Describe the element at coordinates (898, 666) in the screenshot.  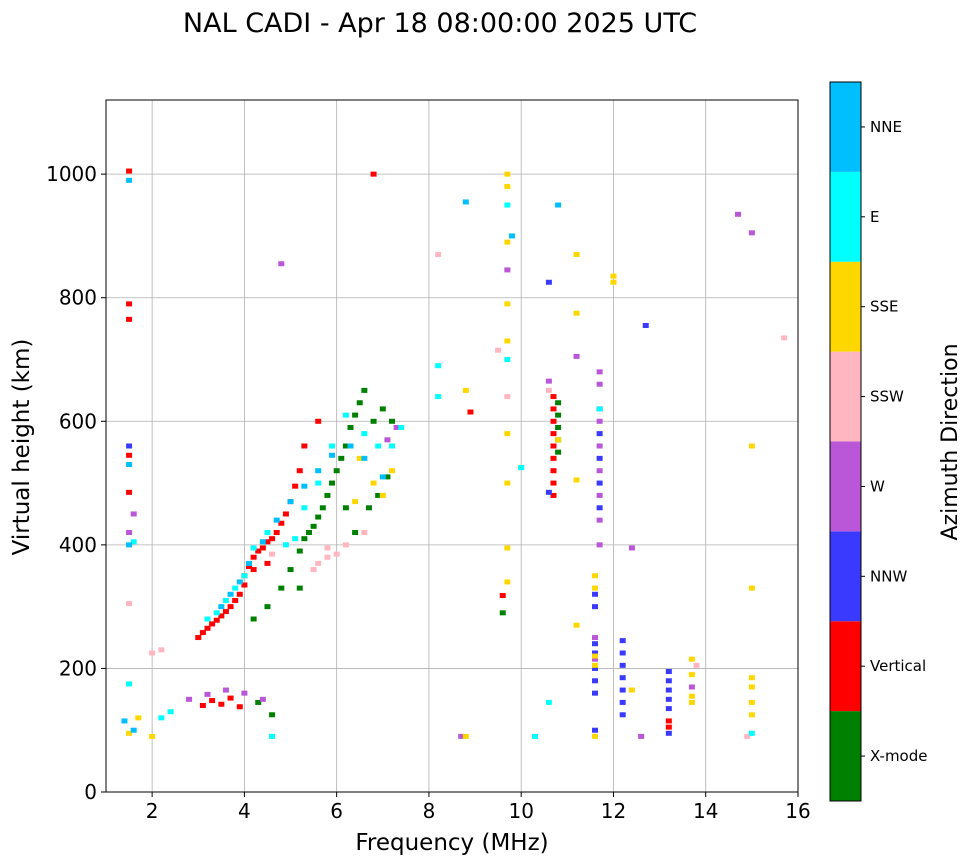
I see `colorbar-label-vertical: Vertical` at that location.